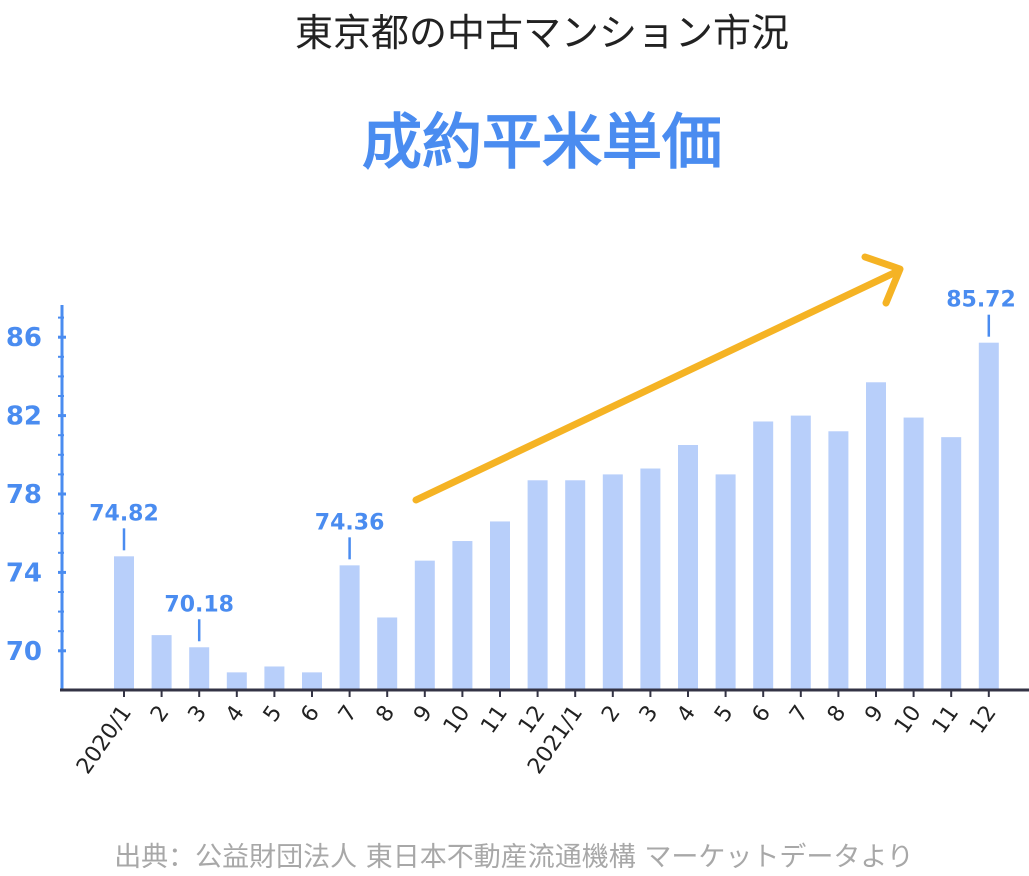 The image size is (1029, 876). What do you see at coordinates (542, 33) in the screenshot?
I see `chart-subtitle: 東京都の中古マンション市況` at bounding box center [542, 33].